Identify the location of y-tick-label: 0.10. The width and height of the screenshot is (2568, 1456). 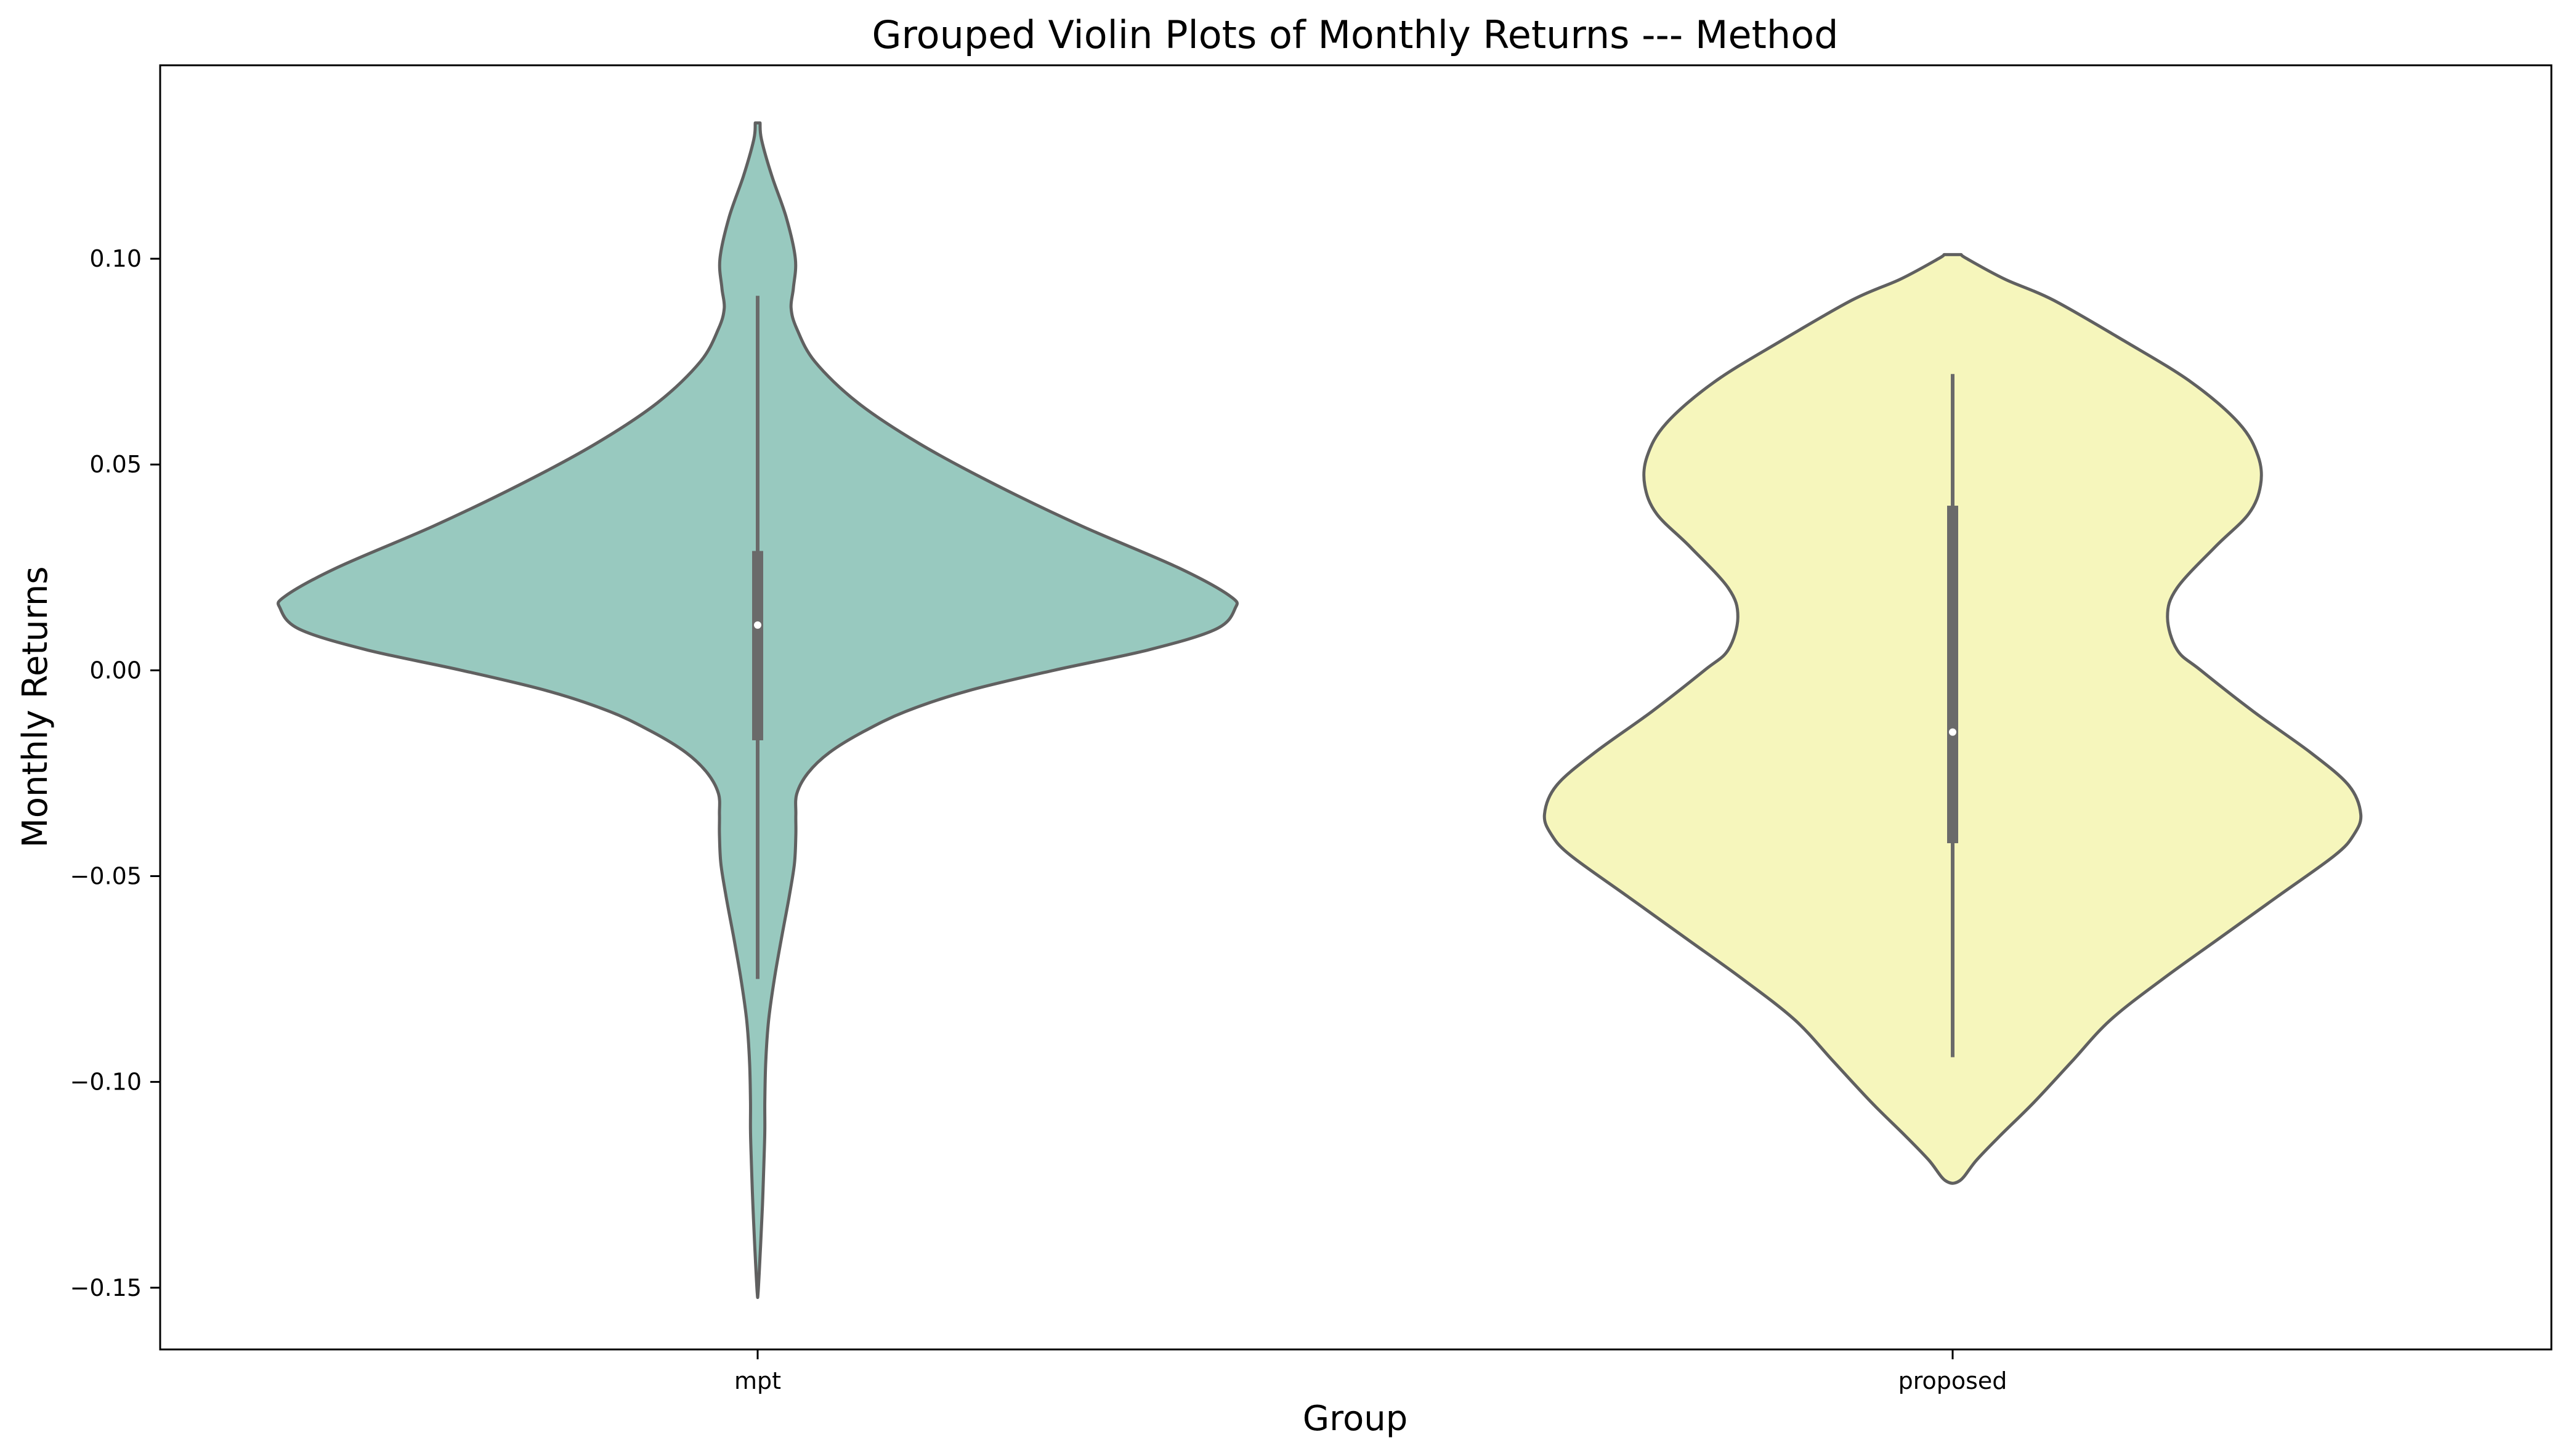
(115, 258).